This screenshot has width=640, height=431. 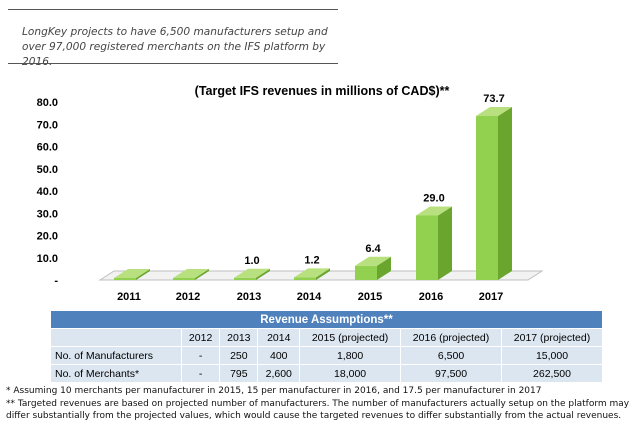 What do you see at coordinates (279, 373) in the screenshot?
I see `table-cell: 2,600` at bounding box center [279, 373].